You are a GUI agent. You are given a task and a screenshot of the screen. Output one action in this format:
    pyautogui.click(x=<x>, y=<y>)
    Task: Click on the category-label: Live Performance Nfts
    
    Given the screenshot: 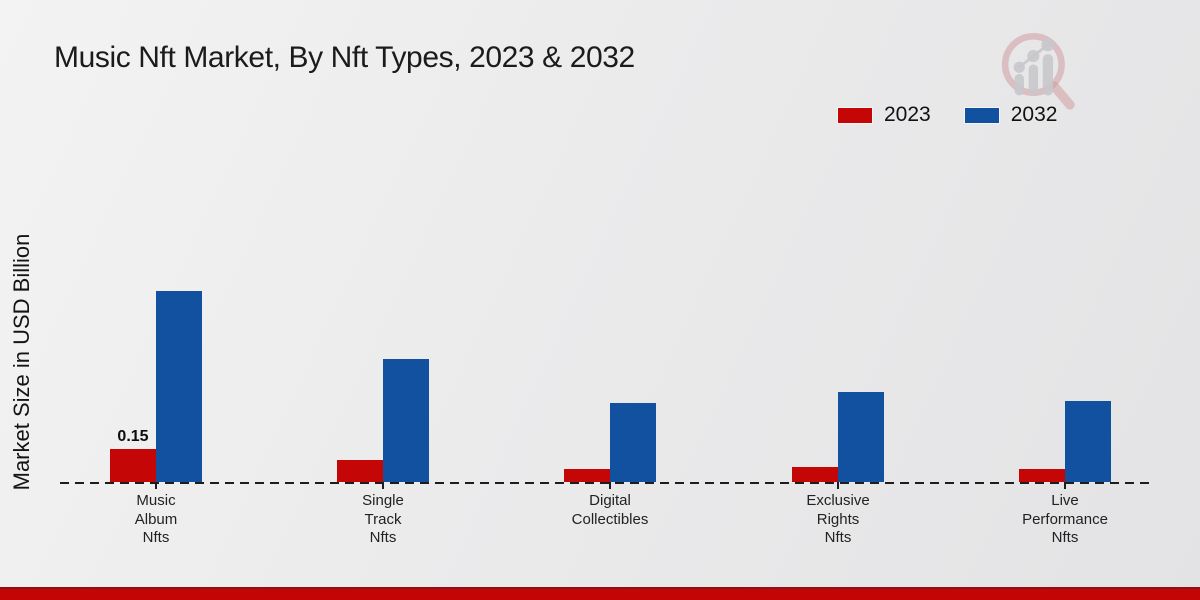 What is the action you would take?
    pyautogui.click(x=1065, y=519)
    